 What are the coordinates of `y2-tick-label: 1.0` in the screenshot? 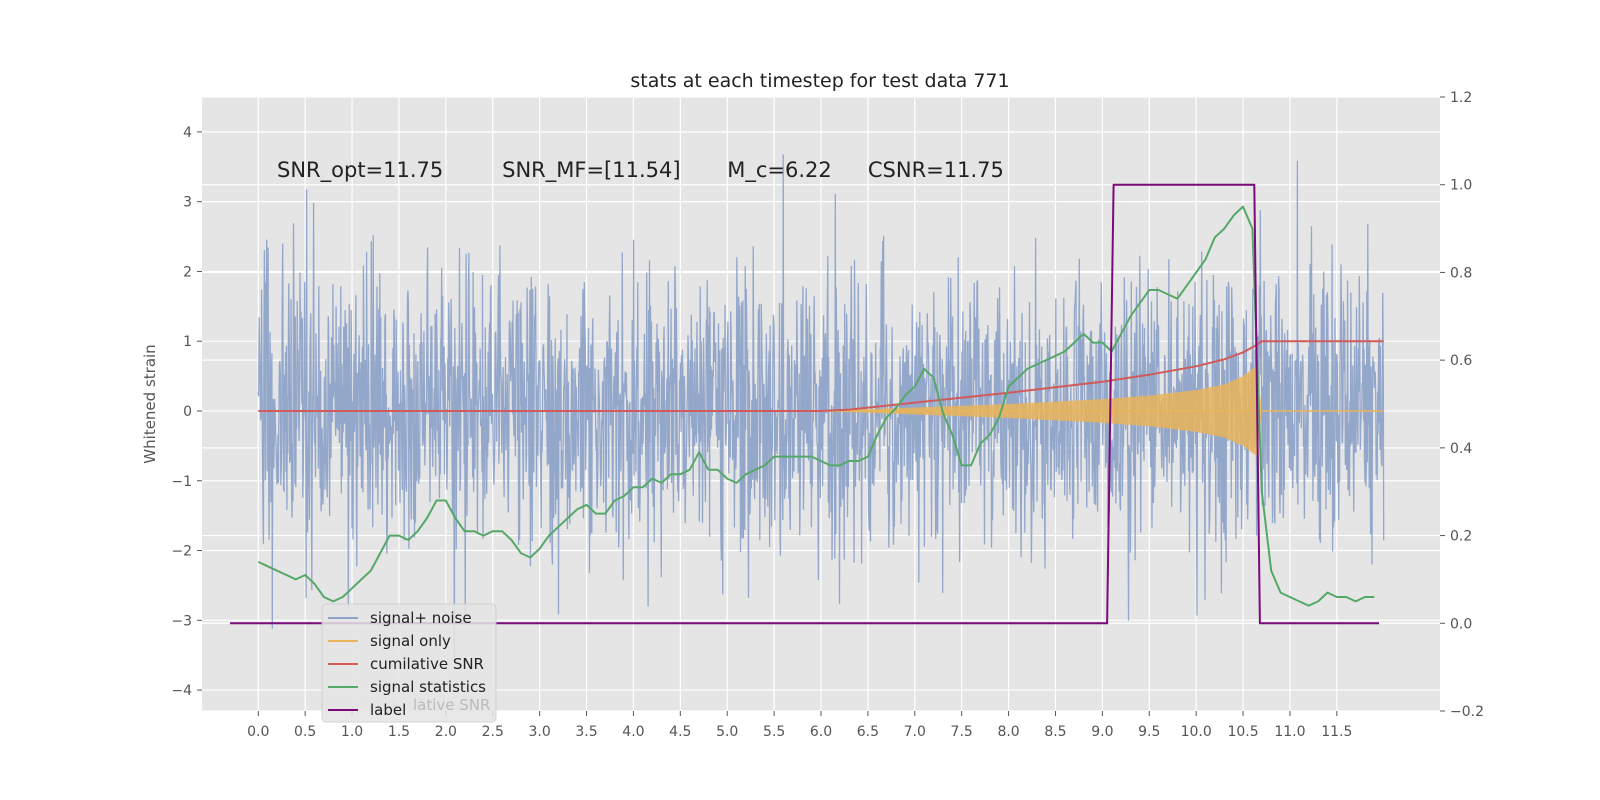 It's located at (1461, 186).